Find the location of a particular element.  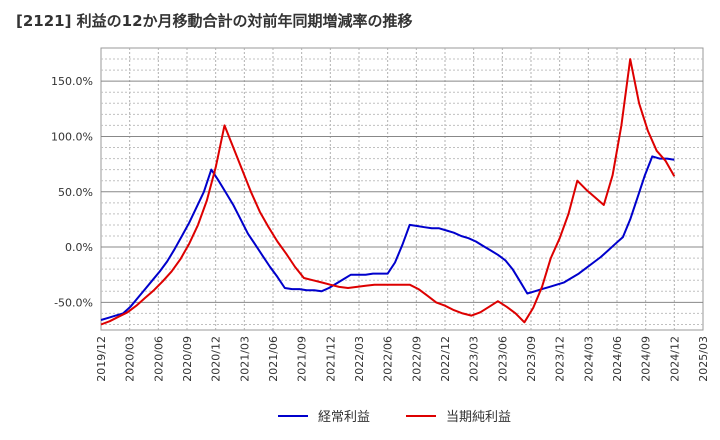

x-tick-label: 2024/06 is located at coordinates (617, 359).